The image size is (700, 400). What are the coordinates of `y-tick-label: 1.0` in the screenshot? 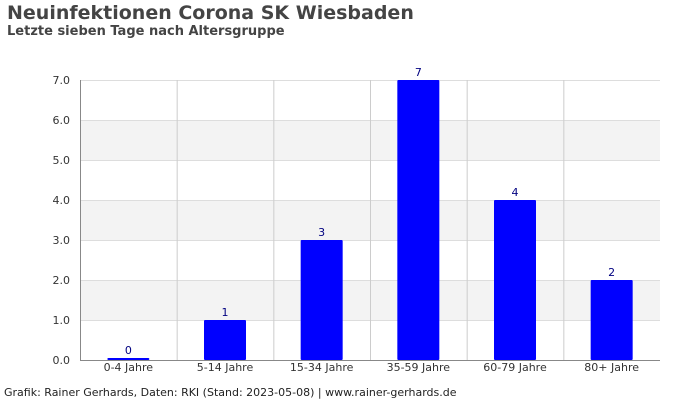 It's located at (62, 320).